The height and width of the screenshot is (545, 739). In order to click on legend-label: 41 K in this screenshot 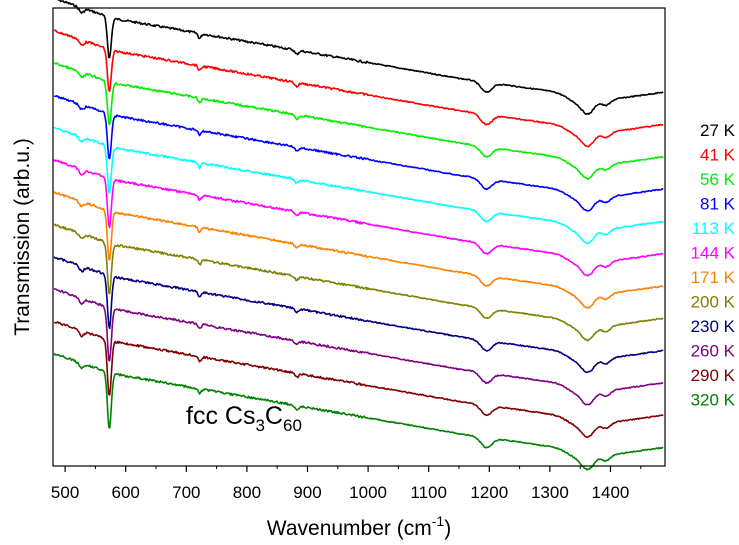, I will do `click(718, 155)`.